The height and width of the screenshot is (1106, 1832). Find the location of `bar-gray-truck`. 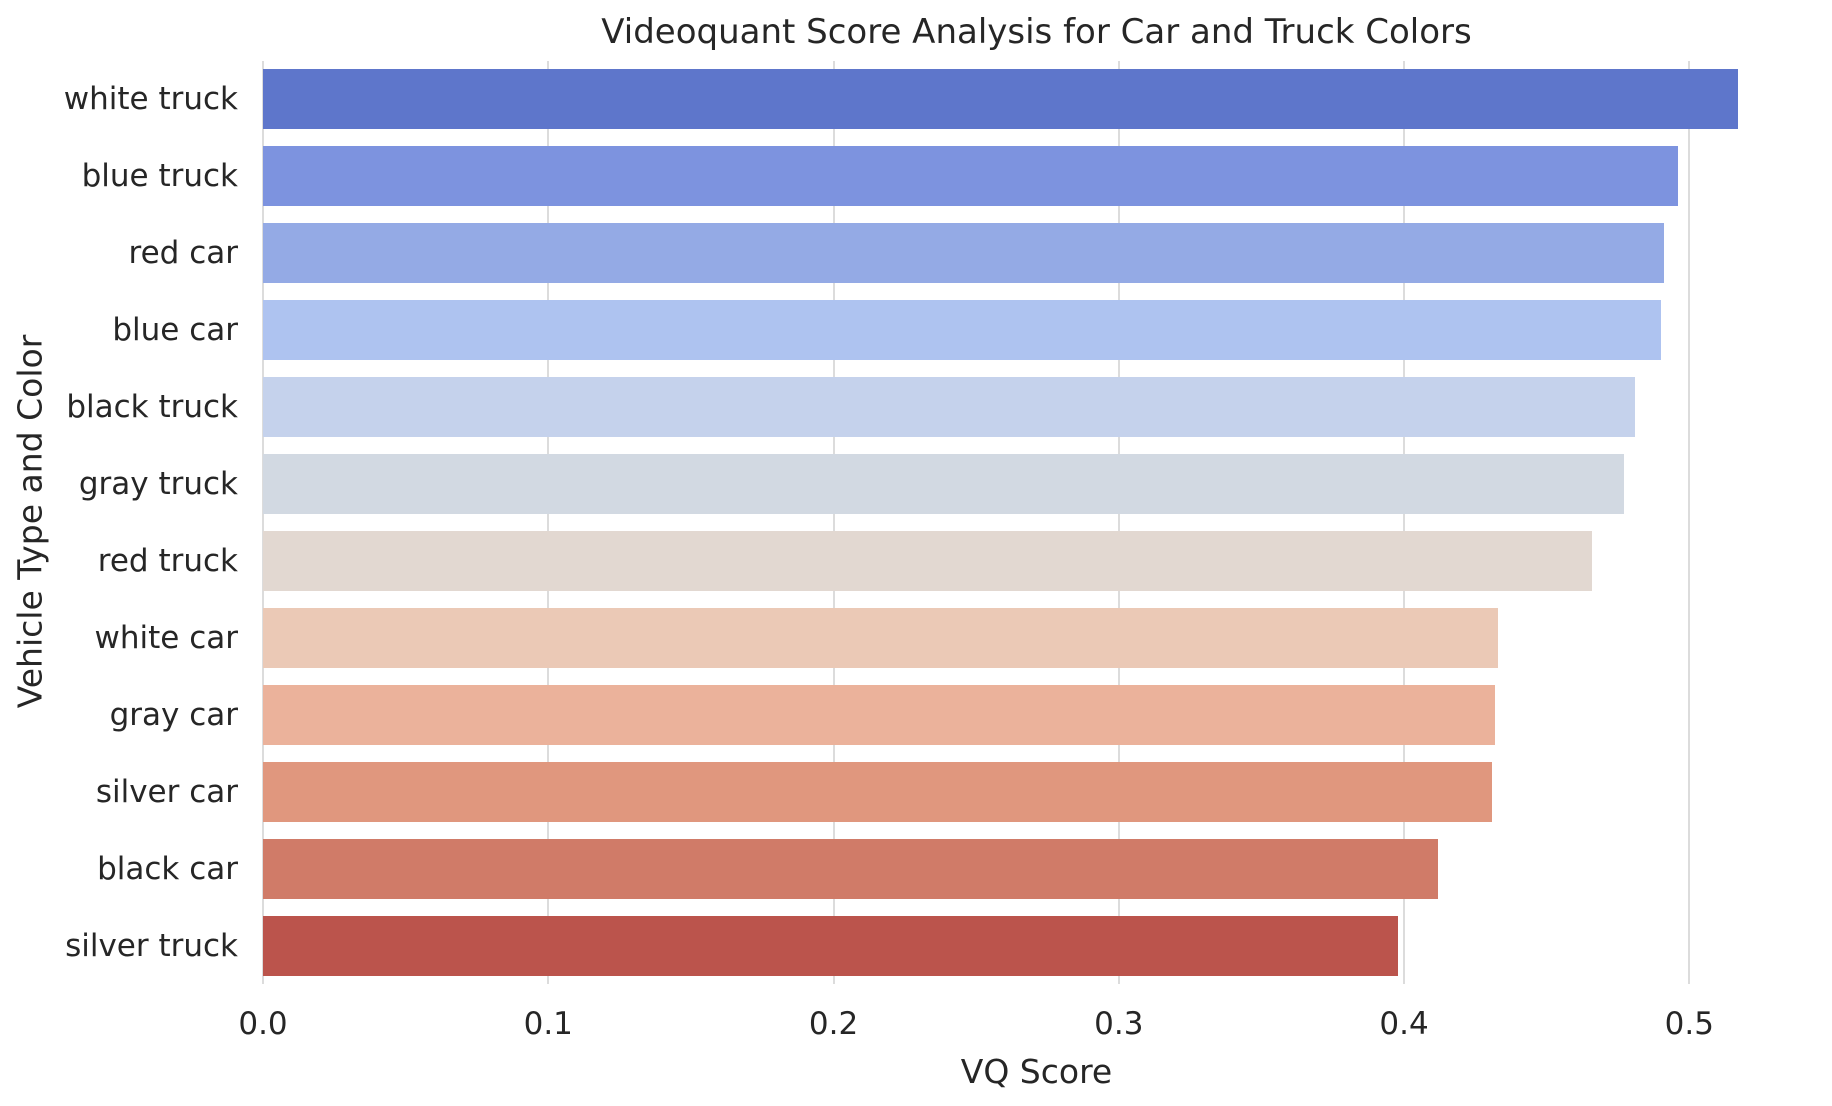

bar-gray-truck is located at coordinates (943, 484).